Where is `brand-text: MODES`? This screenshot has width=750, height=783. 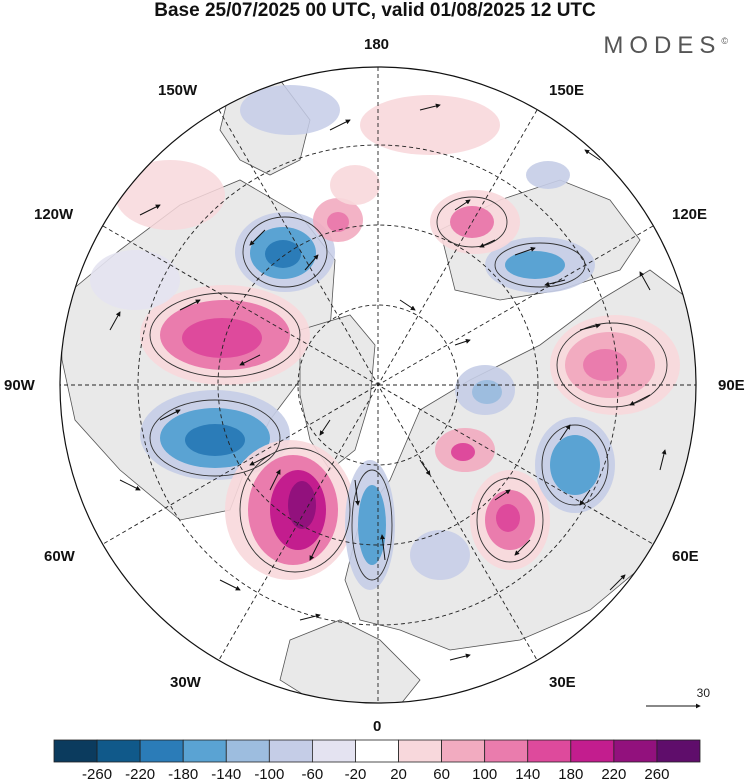
brand-text: MODES is located at coordinates (662, 45).